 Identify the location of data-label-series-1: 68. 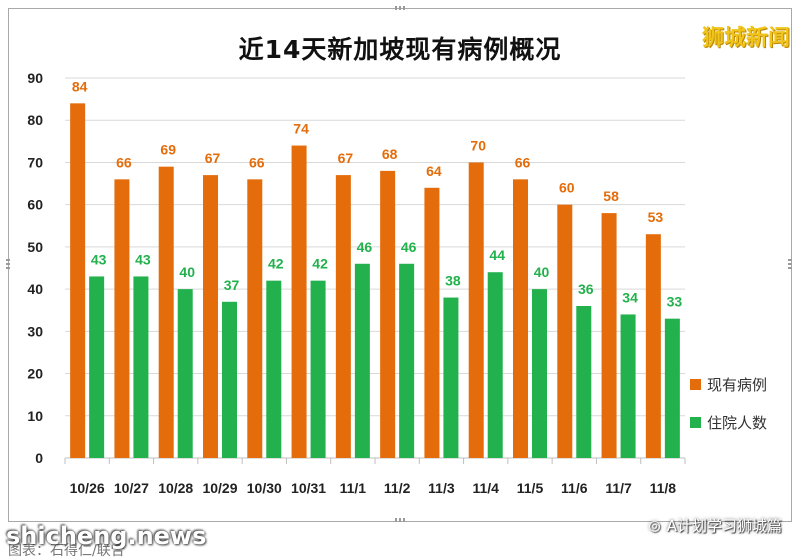
(390, 154).